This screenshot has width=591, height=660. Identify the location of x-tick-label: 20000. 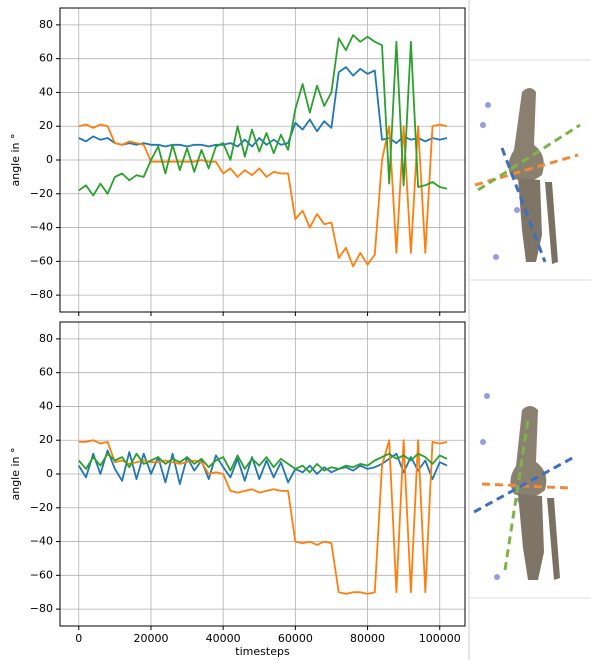
(150, 638).